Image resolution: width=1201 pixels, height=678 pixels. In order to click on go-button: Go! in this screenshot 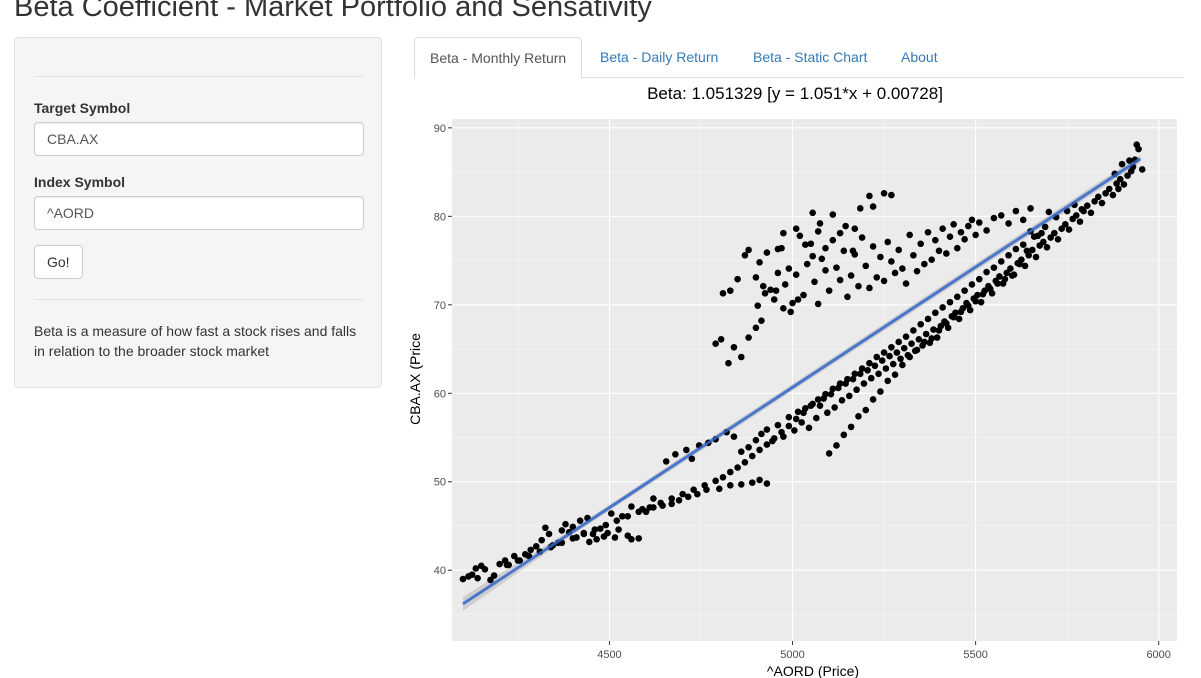, I will do `click(58, 262)`.